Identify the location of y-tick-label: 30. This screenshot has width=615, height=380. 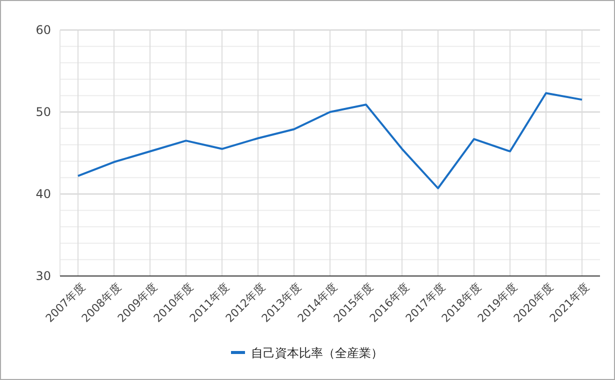
(43, 275).